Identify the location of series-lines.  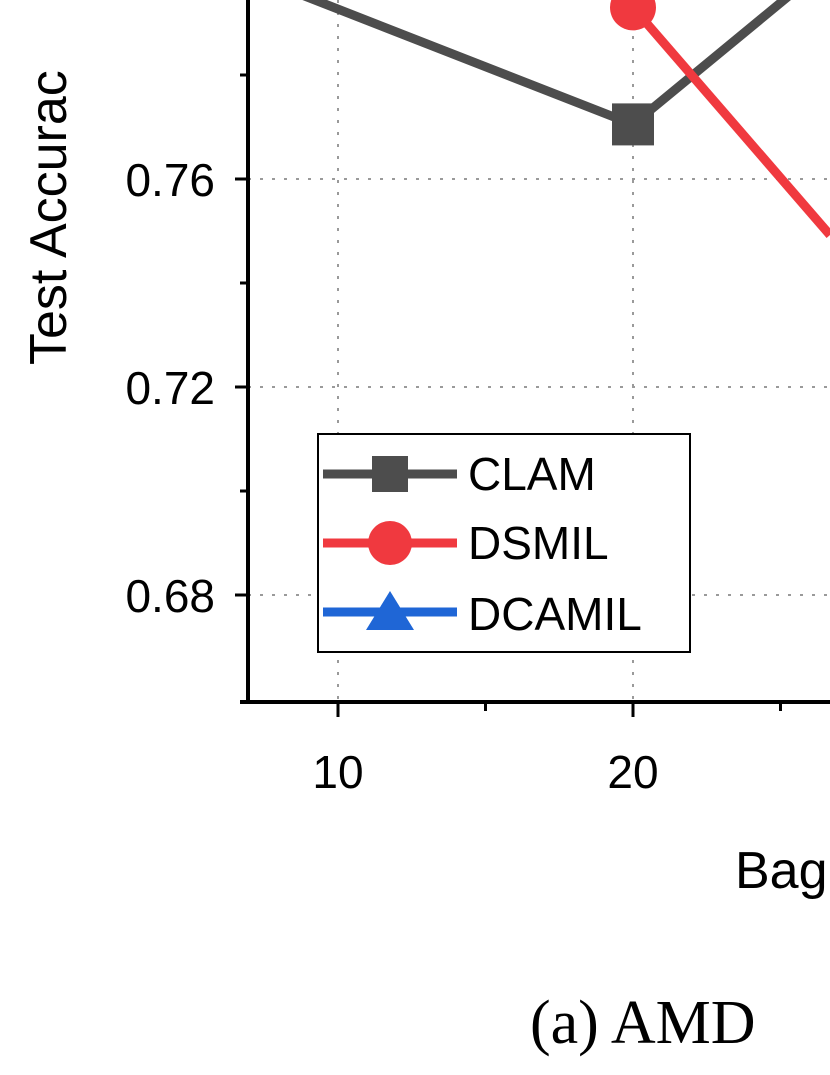
(566, 119).